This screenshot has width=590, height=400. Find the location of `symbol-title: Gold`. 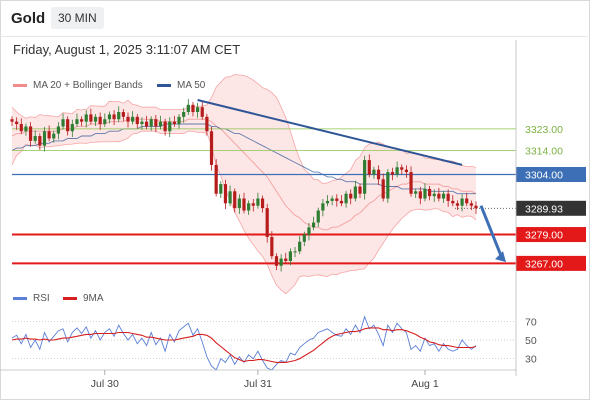

symbol-title: Gold is located at coordinates (28, 18).